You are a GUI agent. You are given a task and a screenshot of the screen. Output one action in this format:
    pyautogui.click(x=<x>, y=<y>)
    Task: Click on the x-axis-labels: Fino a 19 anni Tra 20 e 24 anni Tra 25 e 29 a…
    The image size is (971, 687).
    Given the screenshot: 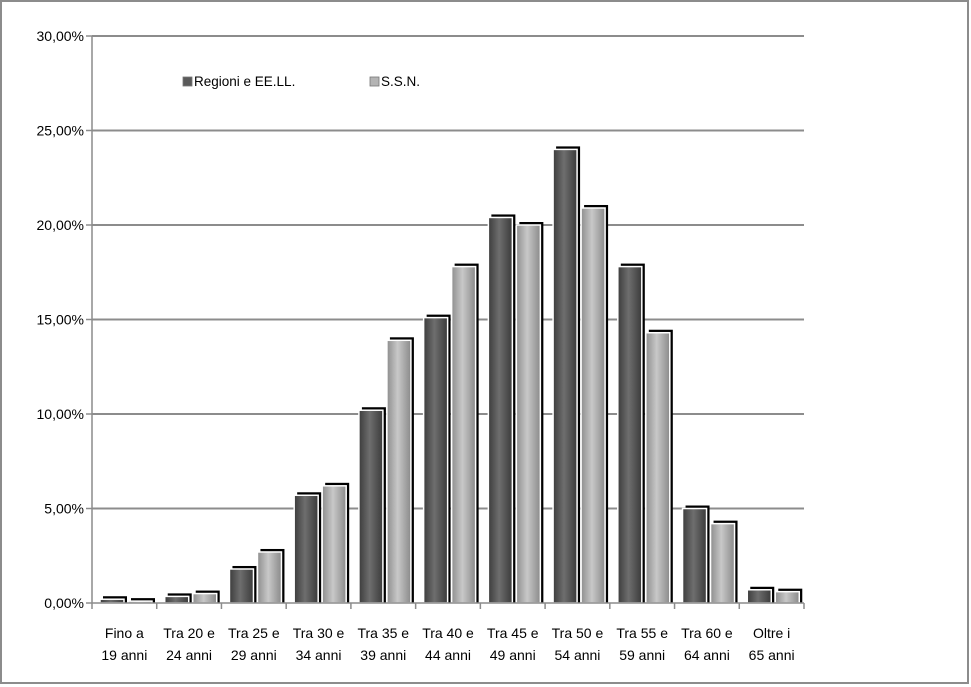 What is the action you would take?
    pyautogui.click(x=447, y=644)
    